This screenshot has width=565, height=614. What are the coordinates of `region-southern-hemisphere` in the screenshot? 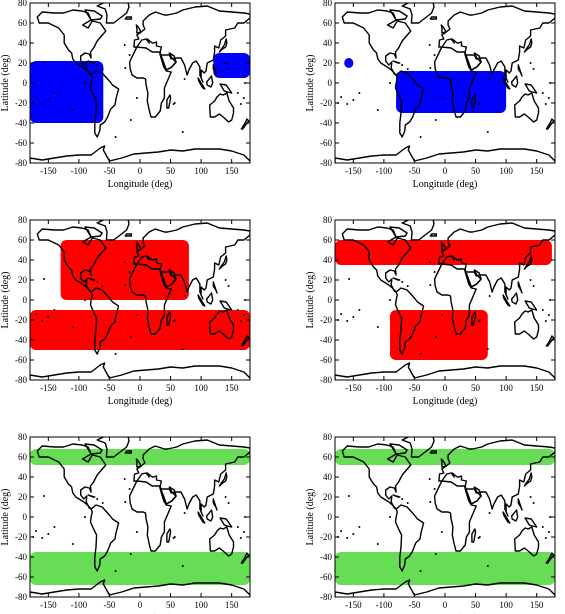 It's located at (140, 330).